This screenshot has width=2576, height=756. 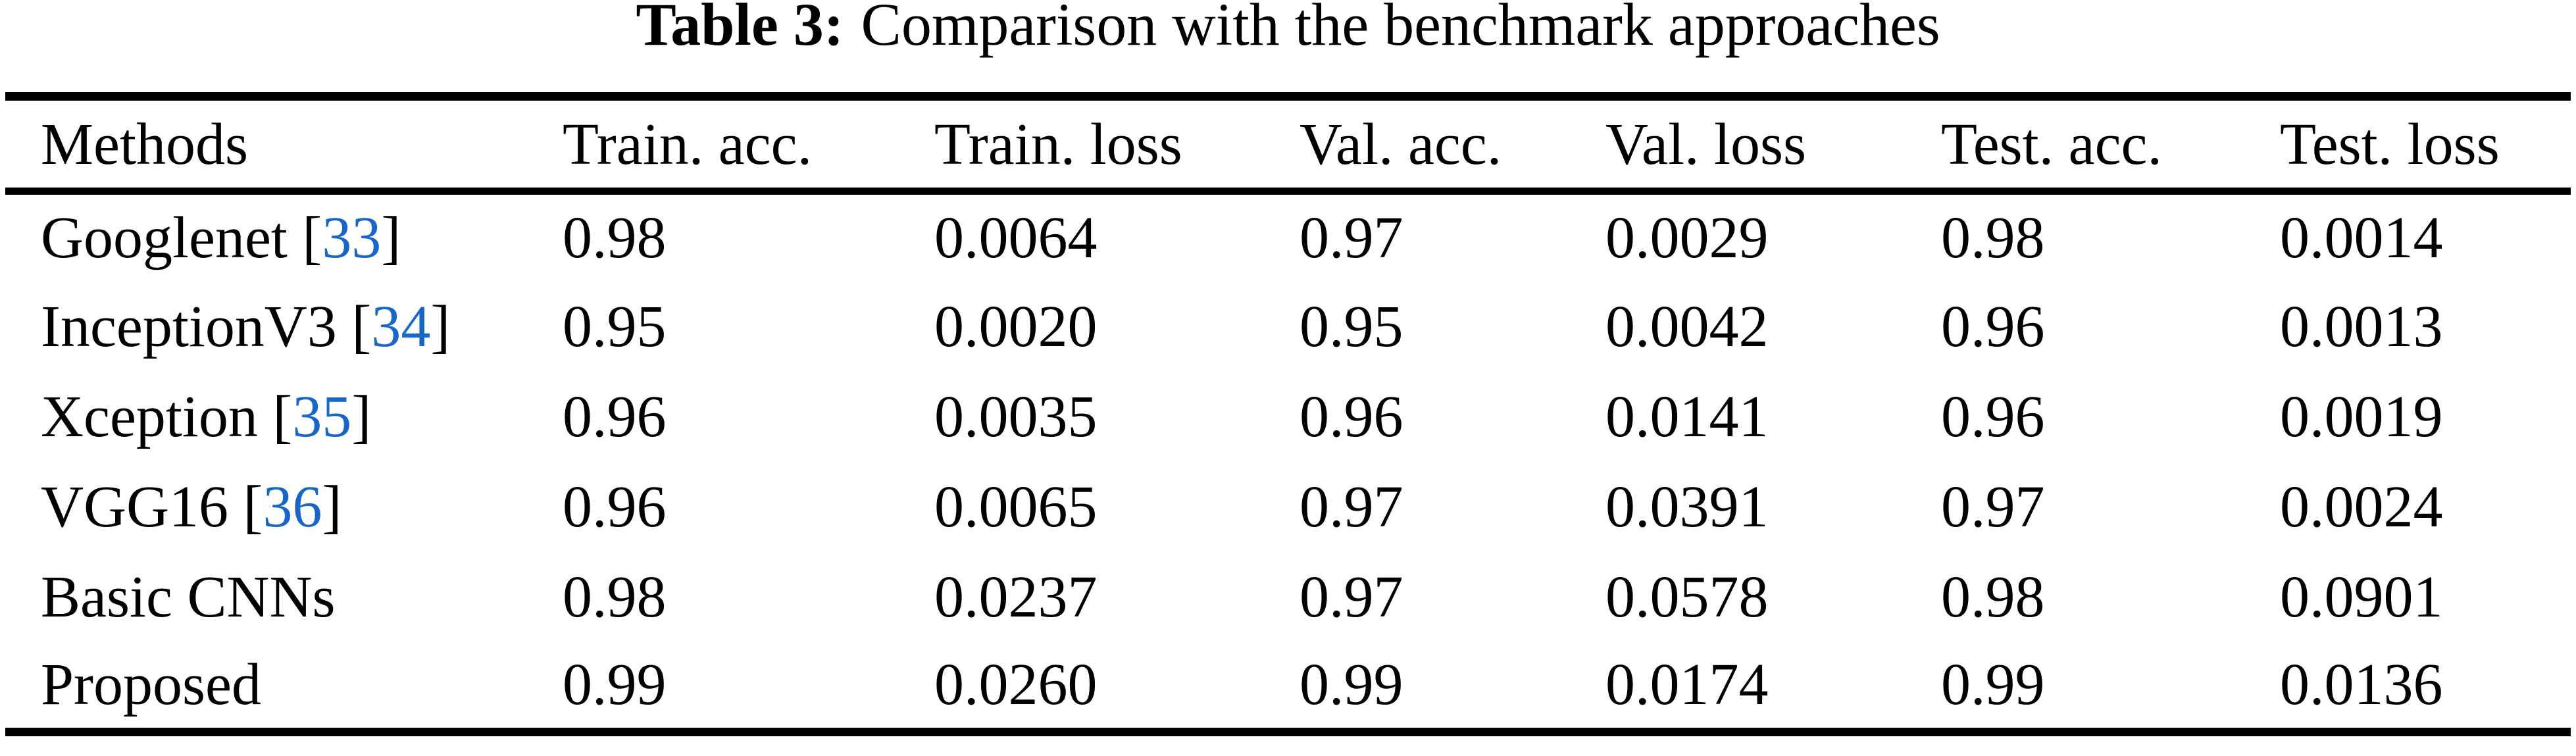 What do you see at coordinates (2390, 144) in the screenshot?
I see `column-header-test-loss: Test. loss` at bounding box center [2390, 144].